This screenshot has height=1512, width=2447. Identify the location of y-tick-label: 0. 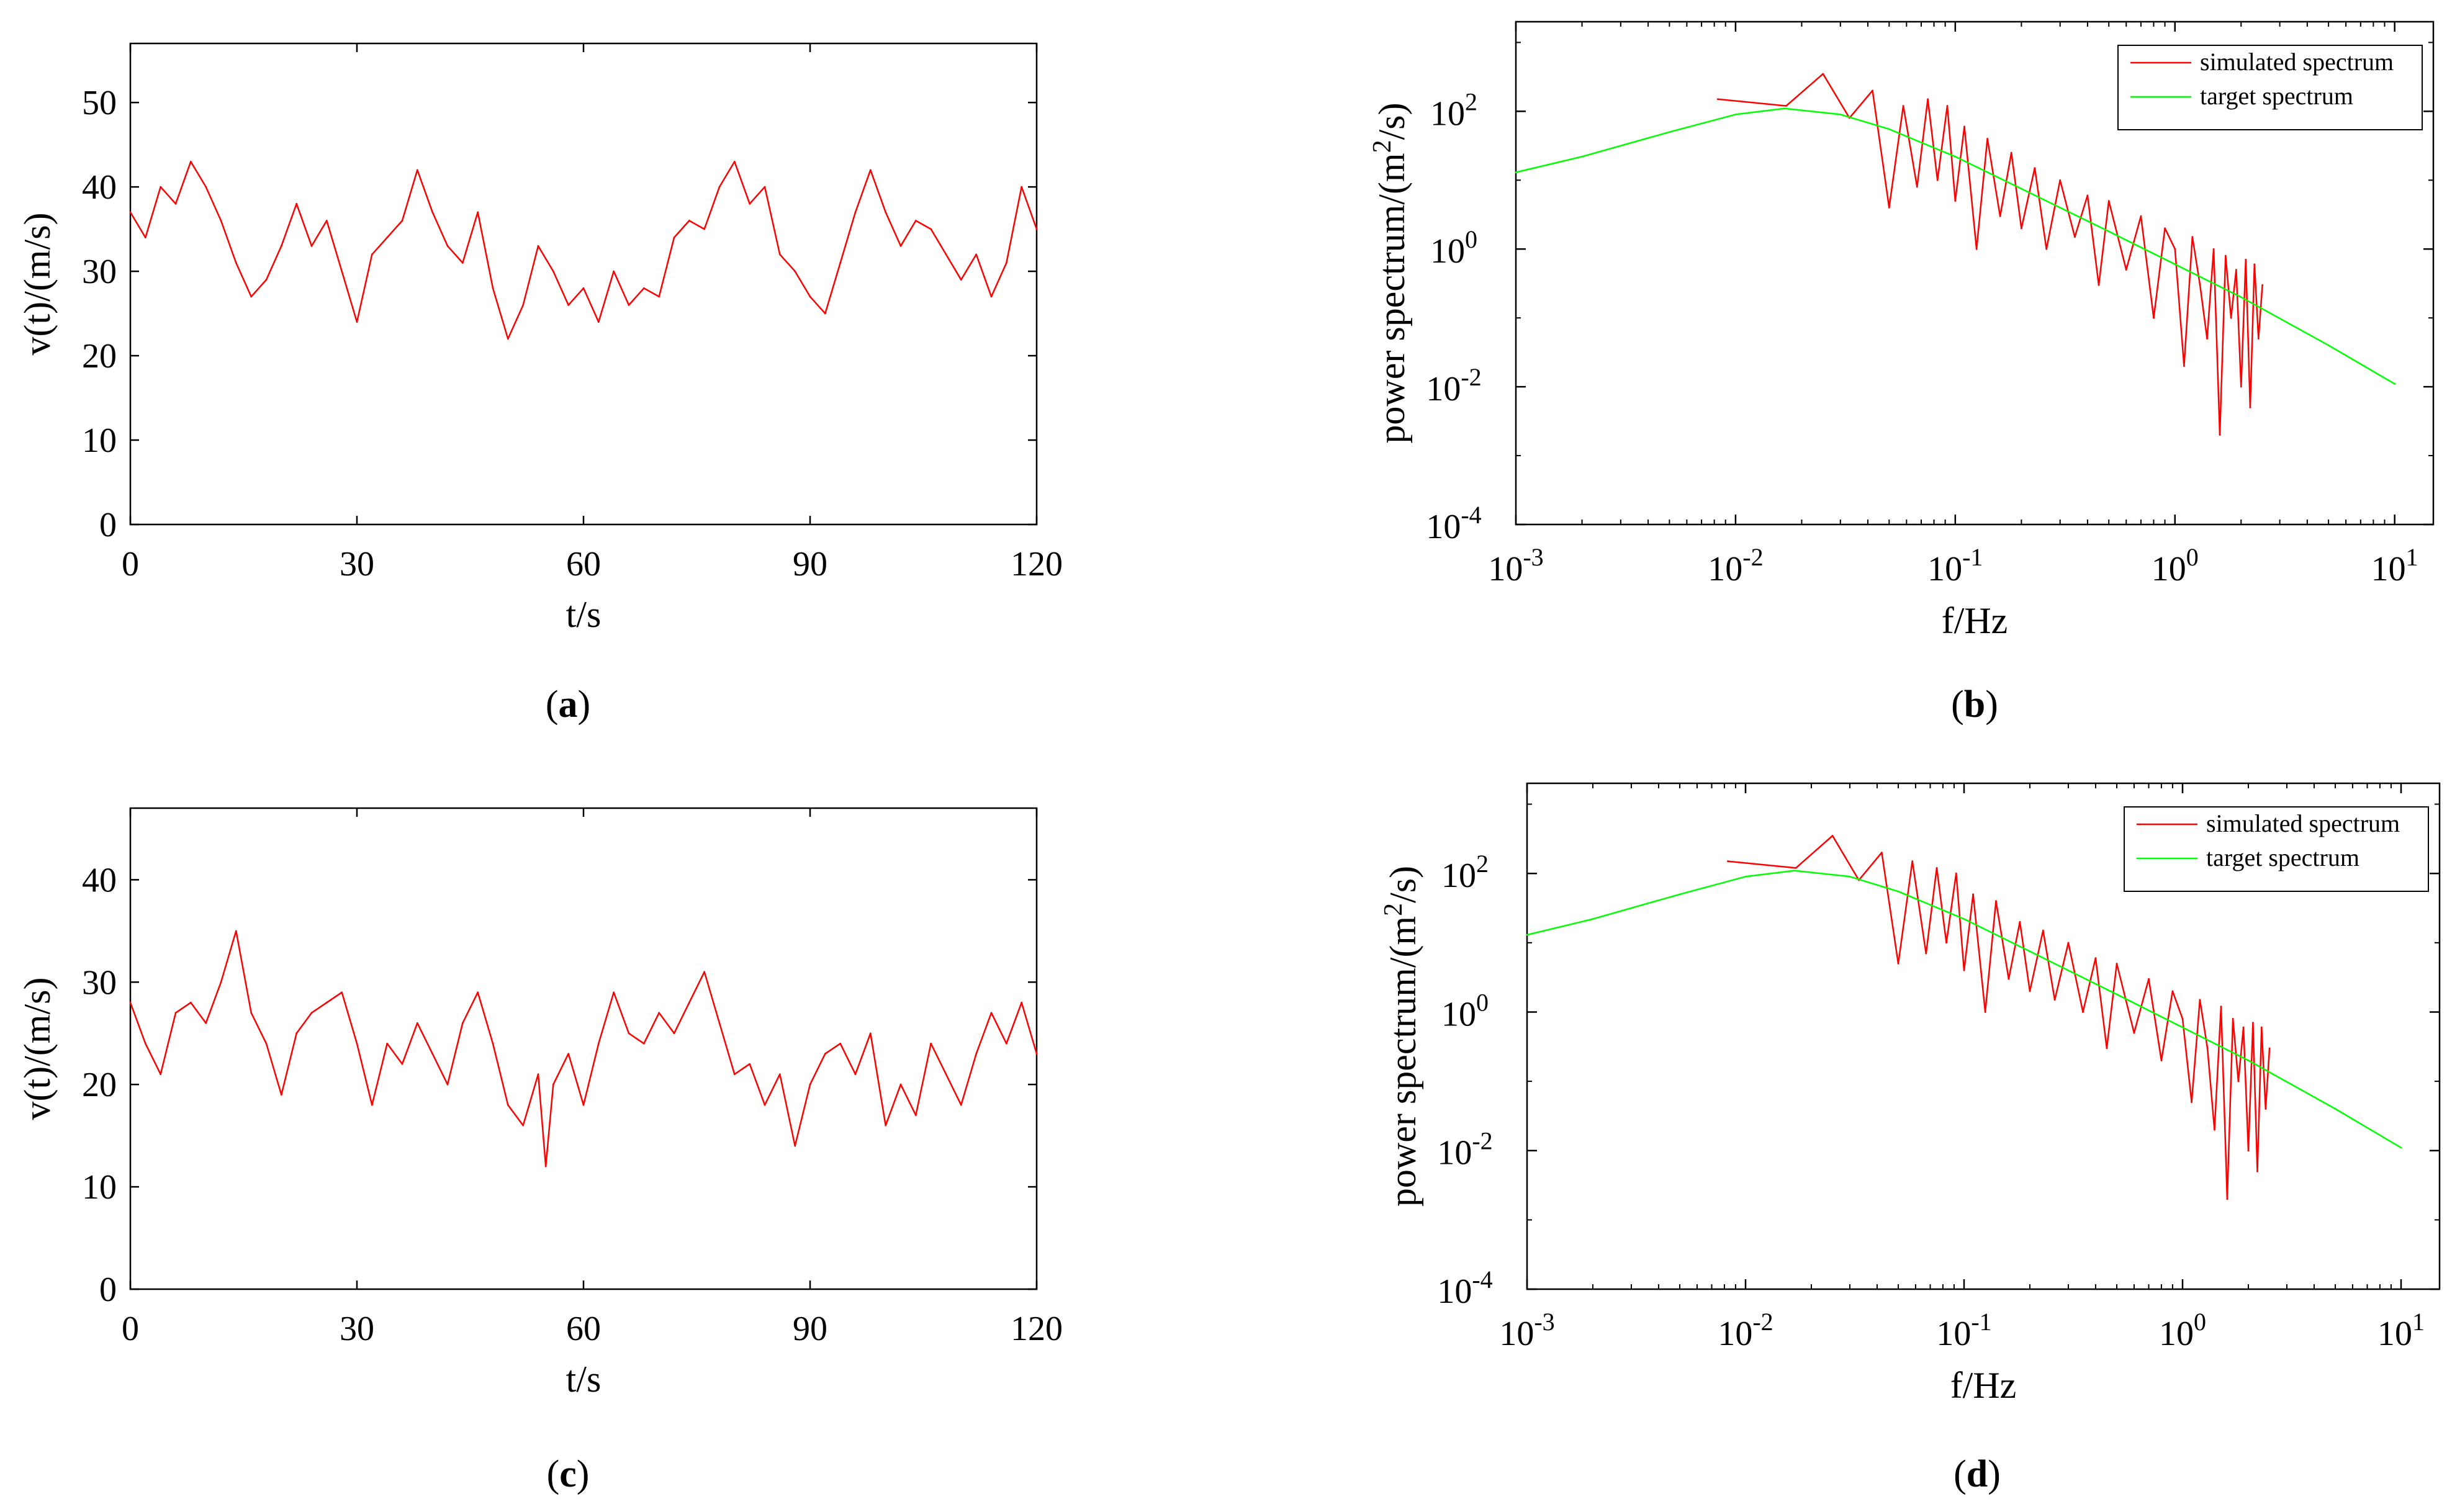
(108, 525).